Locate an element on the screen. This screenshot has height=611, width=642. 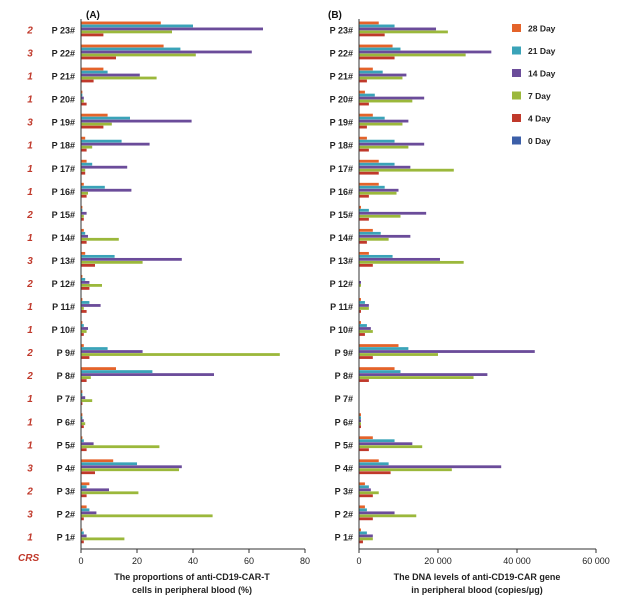
bar-p-13-21-day is located at coordinates (98, 256).